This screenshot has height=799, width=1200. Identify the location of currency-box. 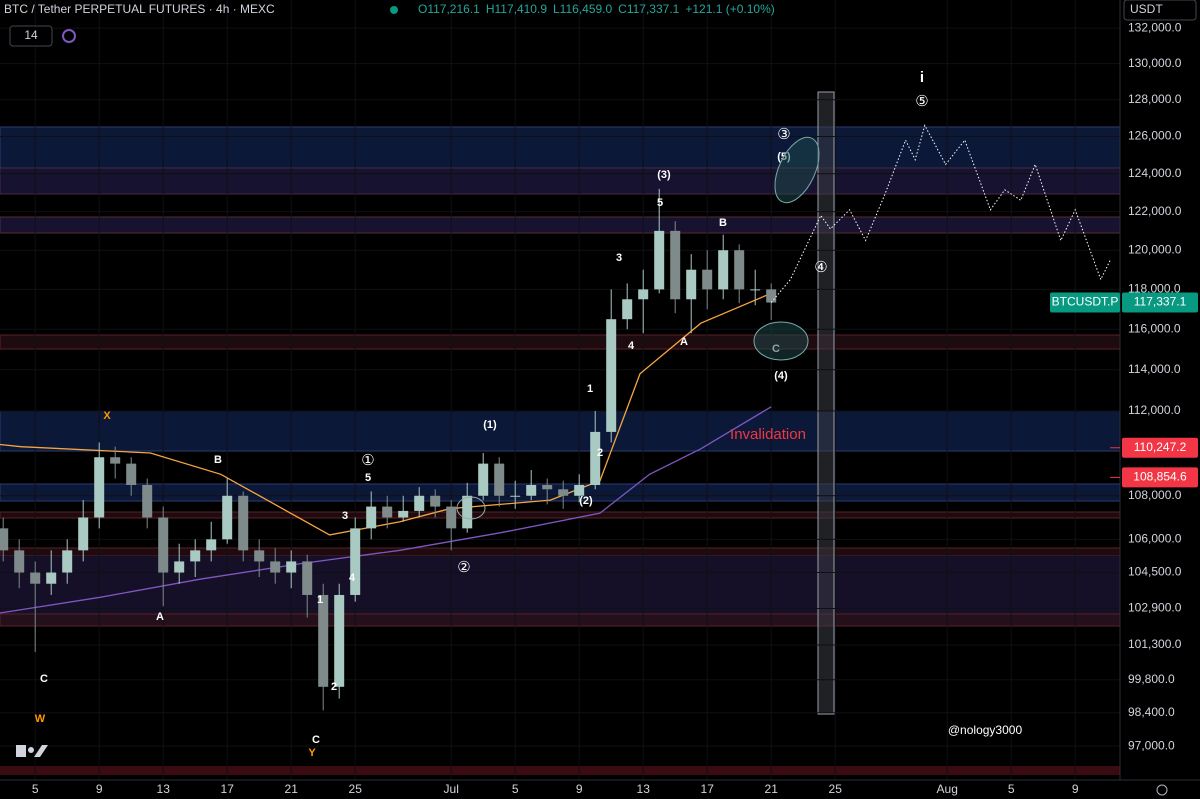
(1160, 10).